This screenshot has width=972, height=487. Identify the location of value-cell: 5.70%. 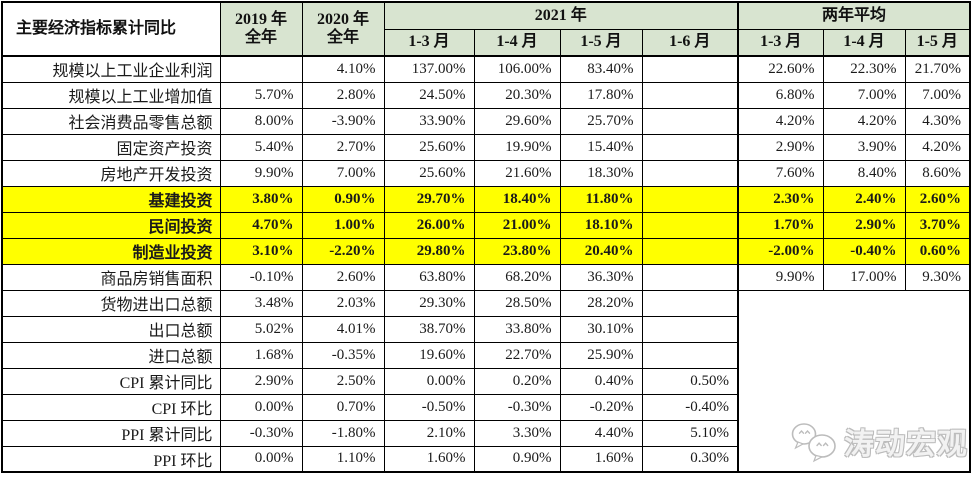
(261, 95).